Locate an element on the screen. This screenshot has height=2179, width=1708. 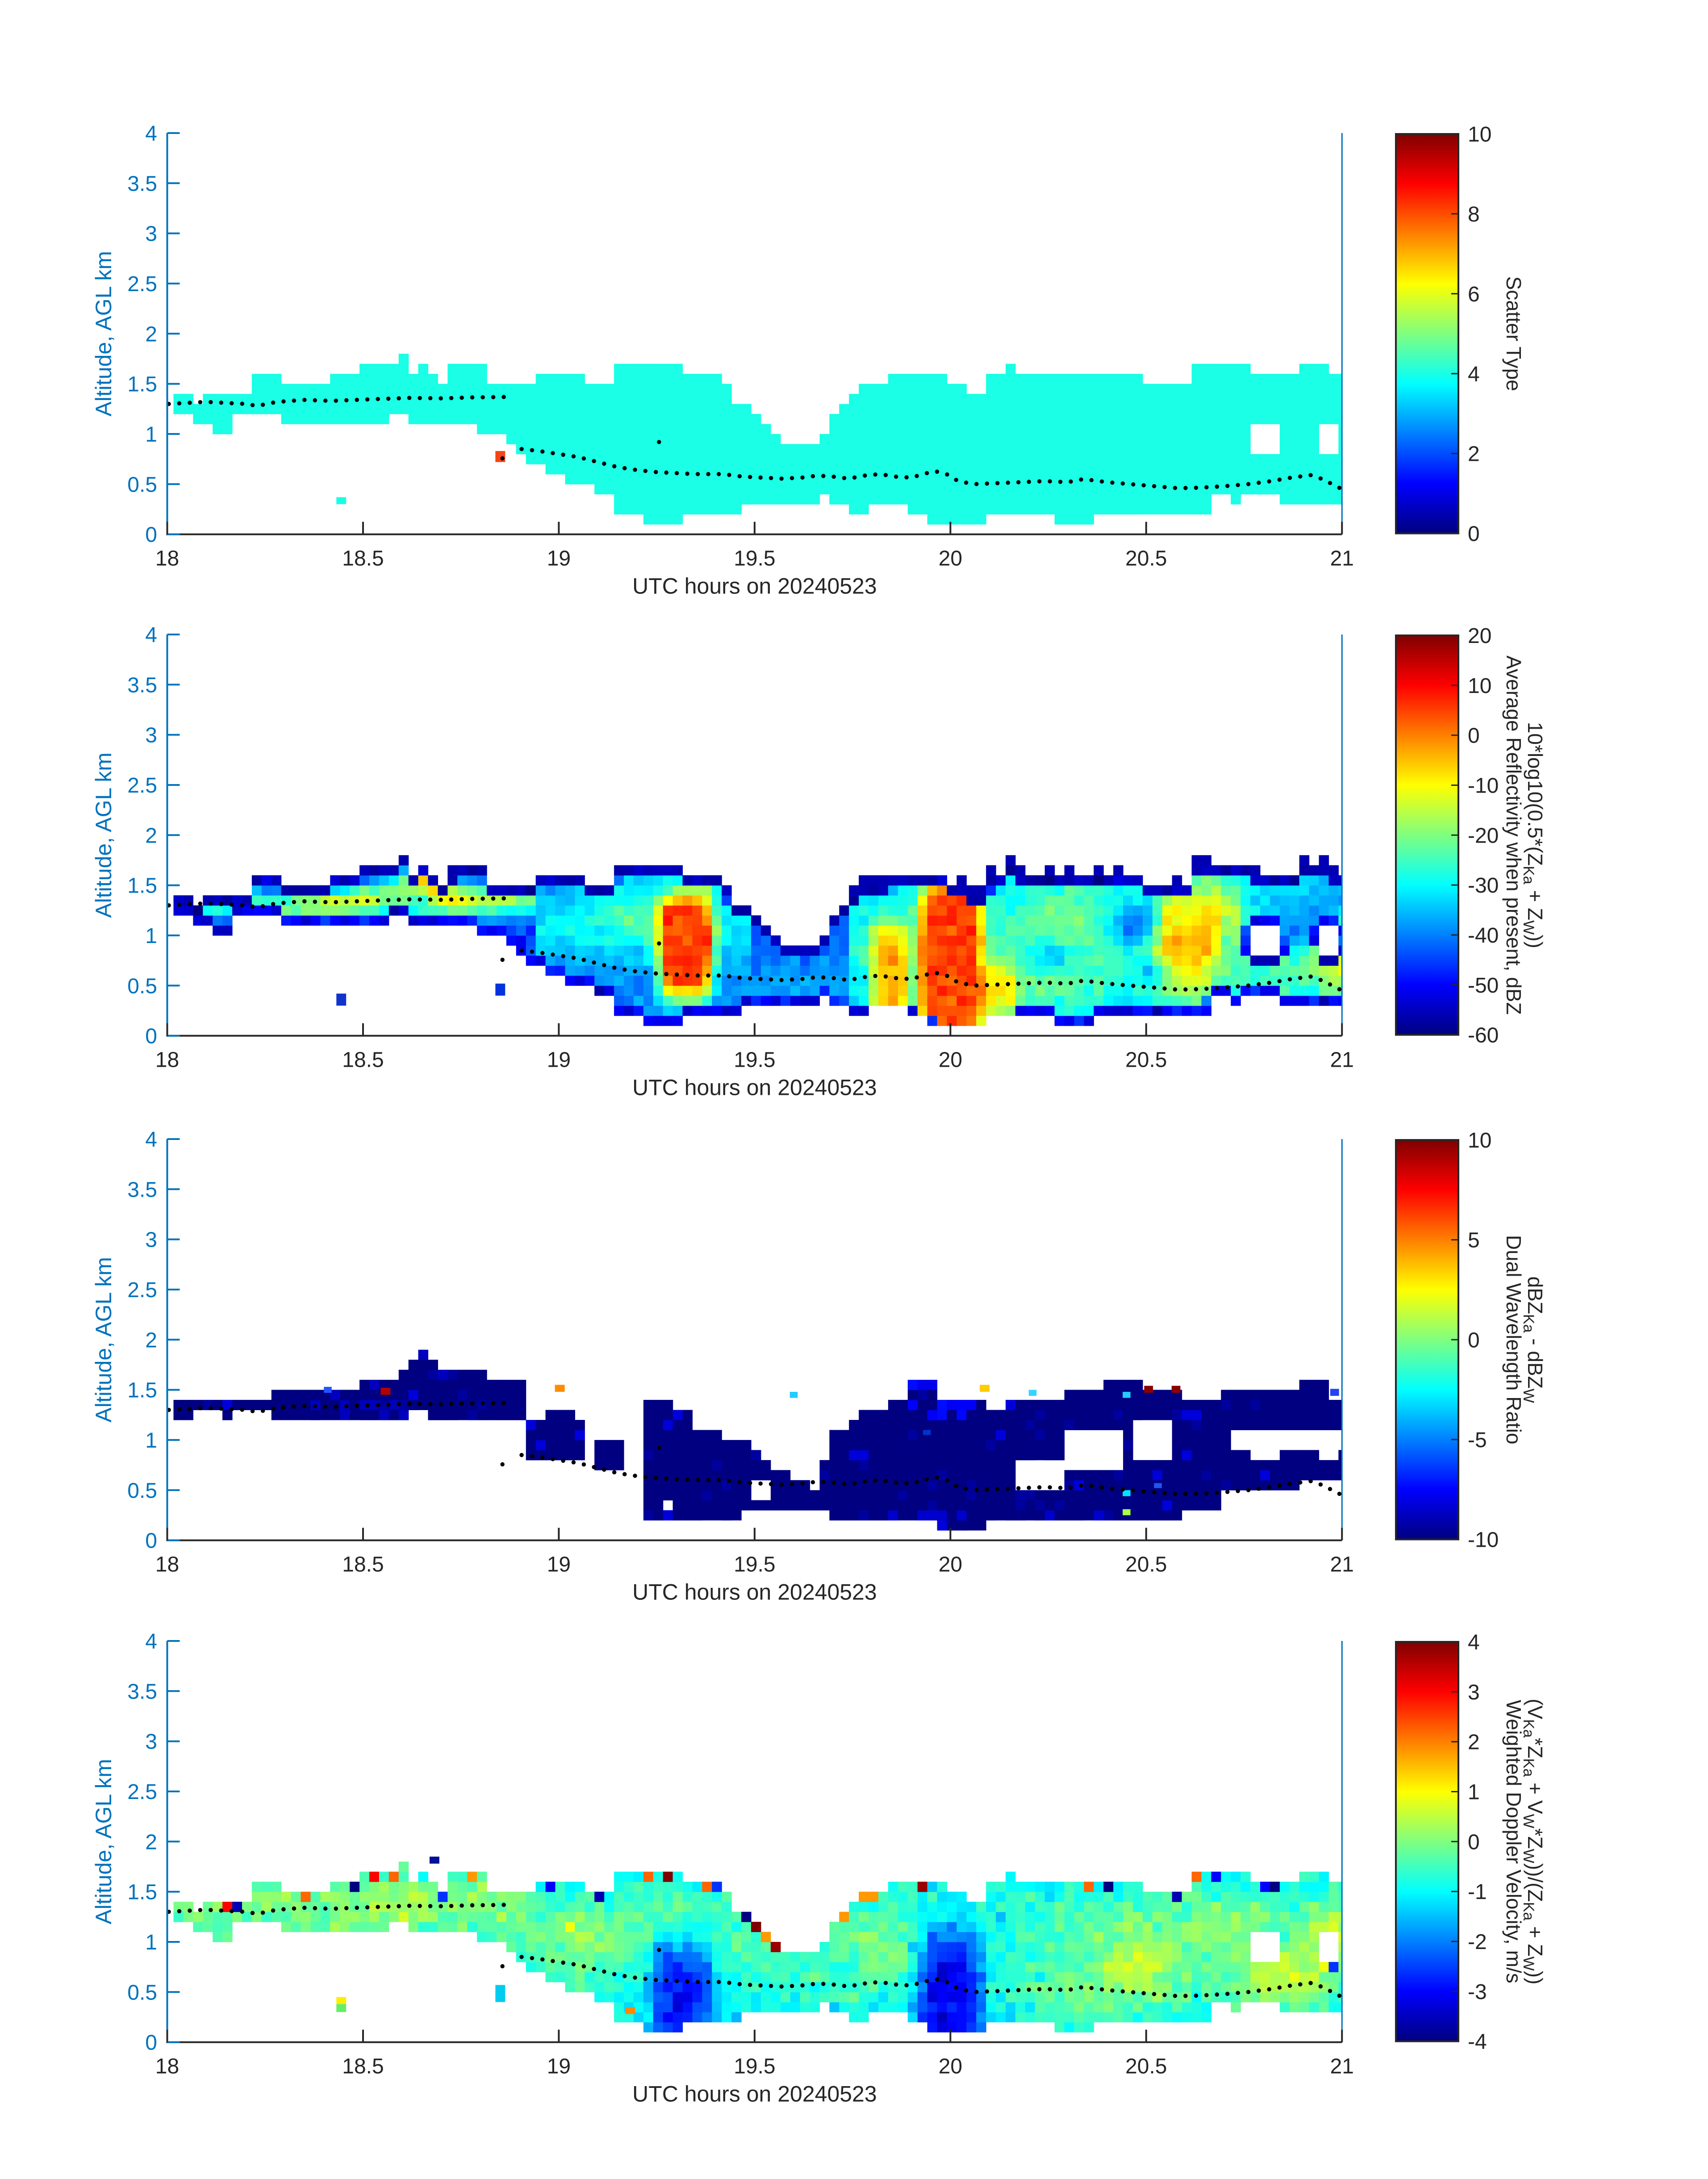
svg-text: 6 is located at coordinates (1474, 294).